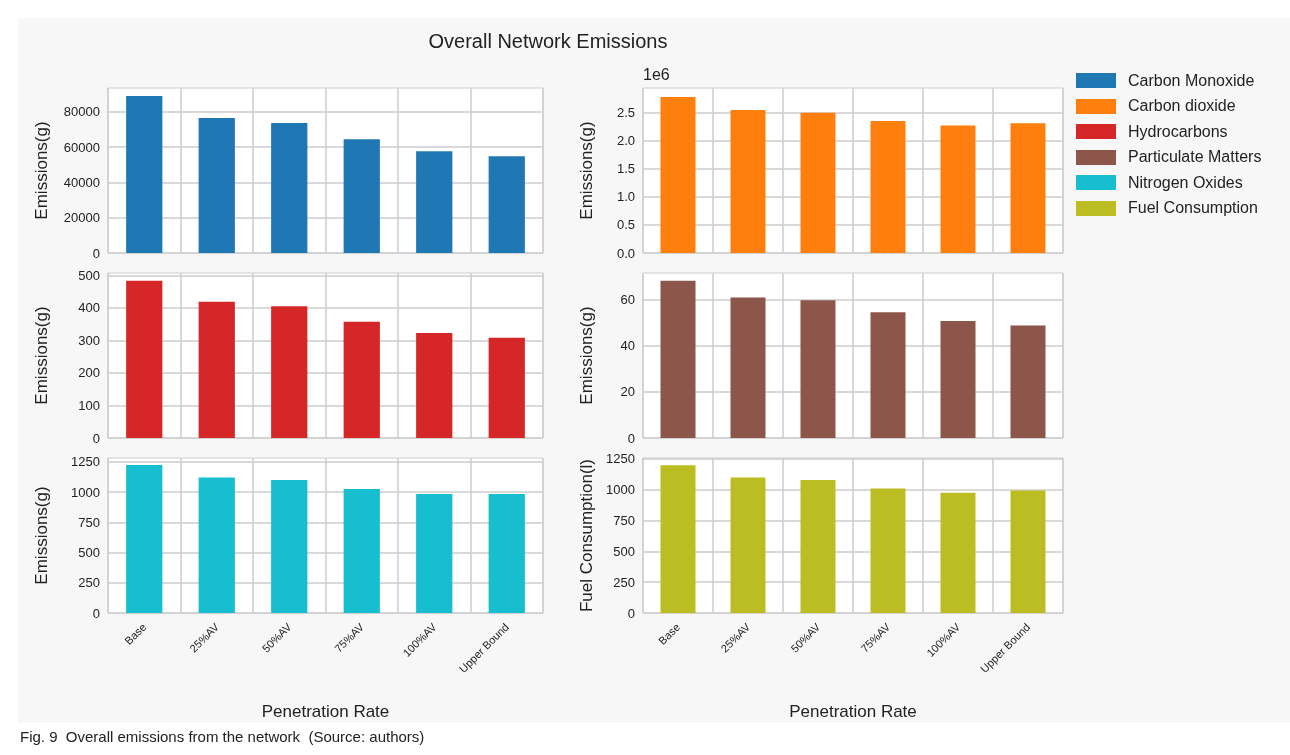 The width and height of the screenshot is (1290, 755). I want to click on legend-label: Particulate Matters, so click(1195, 157).